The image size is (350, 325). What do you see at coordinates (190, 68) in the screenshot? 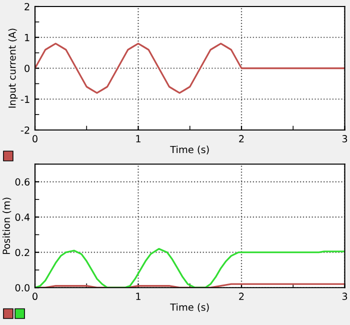
I see `line-series` at bounding box center [190, 68].